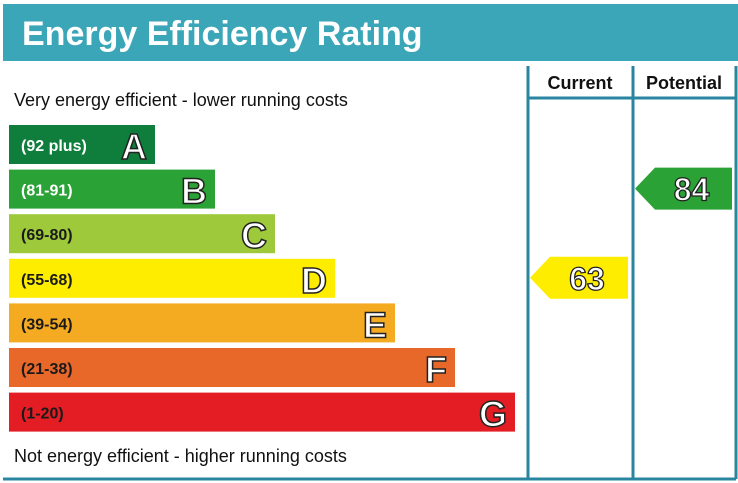 The height and width of the screenshot is (483, 738). What do you see at coordinates (314, 280) in the screenshot?
I see `band-letter: D` at bounding box center [314, 280].